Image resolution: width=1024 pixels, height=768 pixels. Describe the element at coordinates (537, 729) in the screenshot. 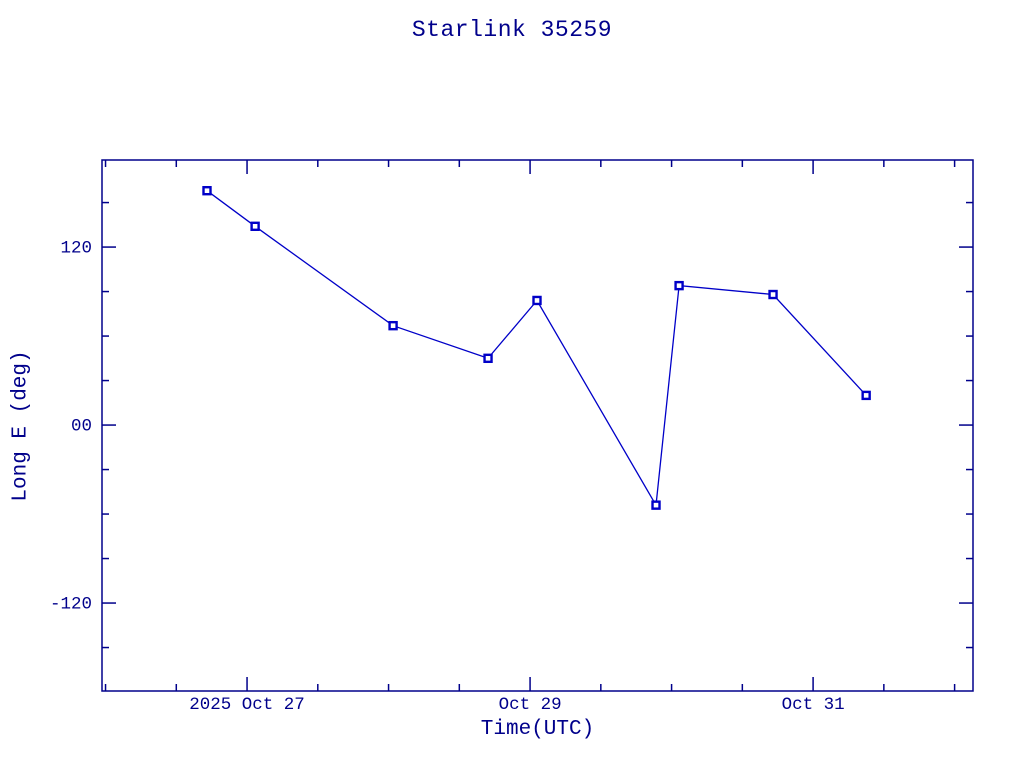

I see `x-axis-title: Time(UTC)` at that location.